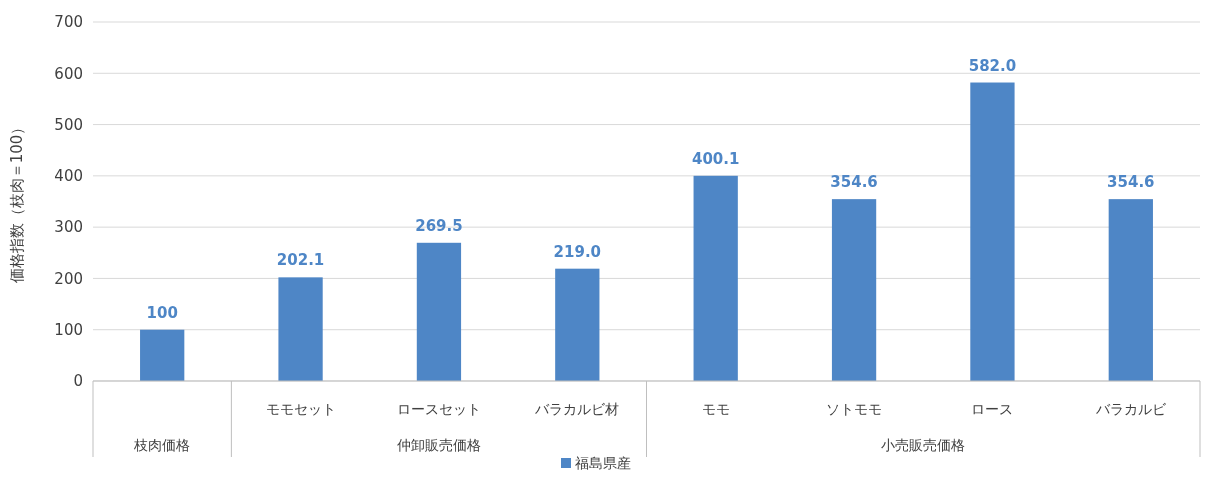 The height and width of the screenshot is (479, 1212). I want to click on x-tick-label: ソトモモ, so click(854, 408).